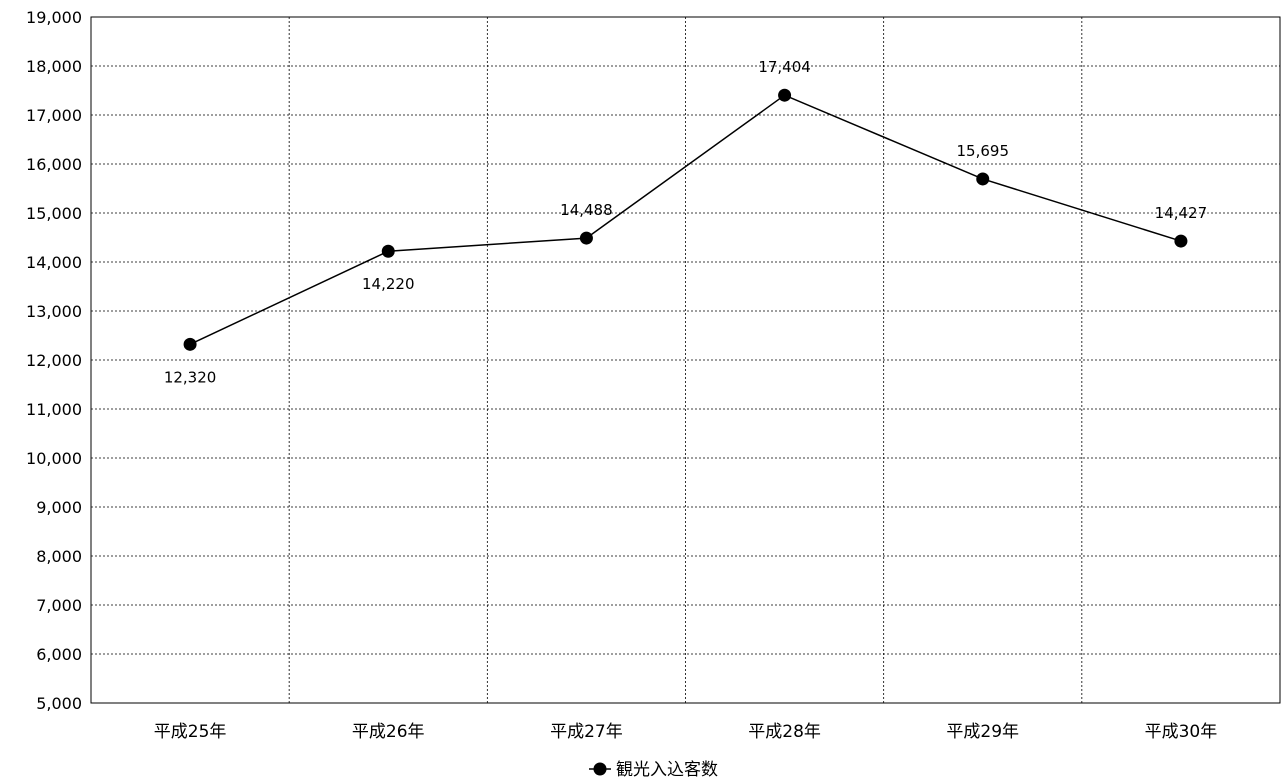 The image size is (1283, 778). I want to click on y-tick-label: 13,000, so click(54, 311).